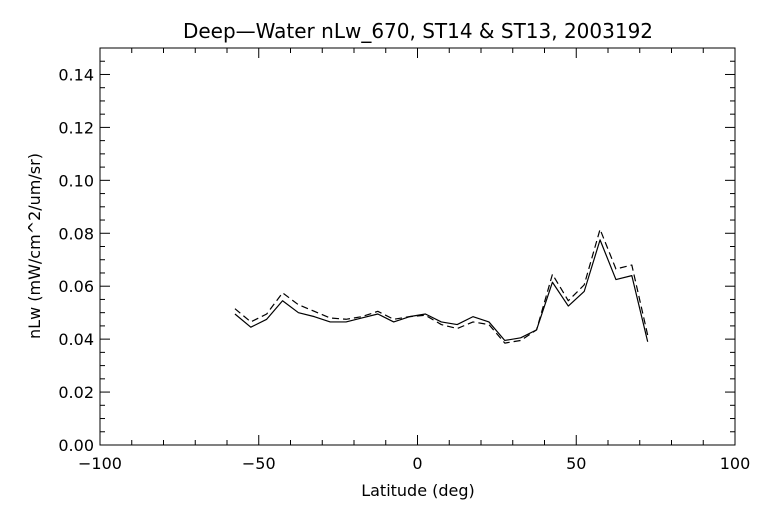  What do you see at coordinates (76, 127) in the screenshot?
I see `y-tick-label: 0.12` at bounding box center [76, 127].